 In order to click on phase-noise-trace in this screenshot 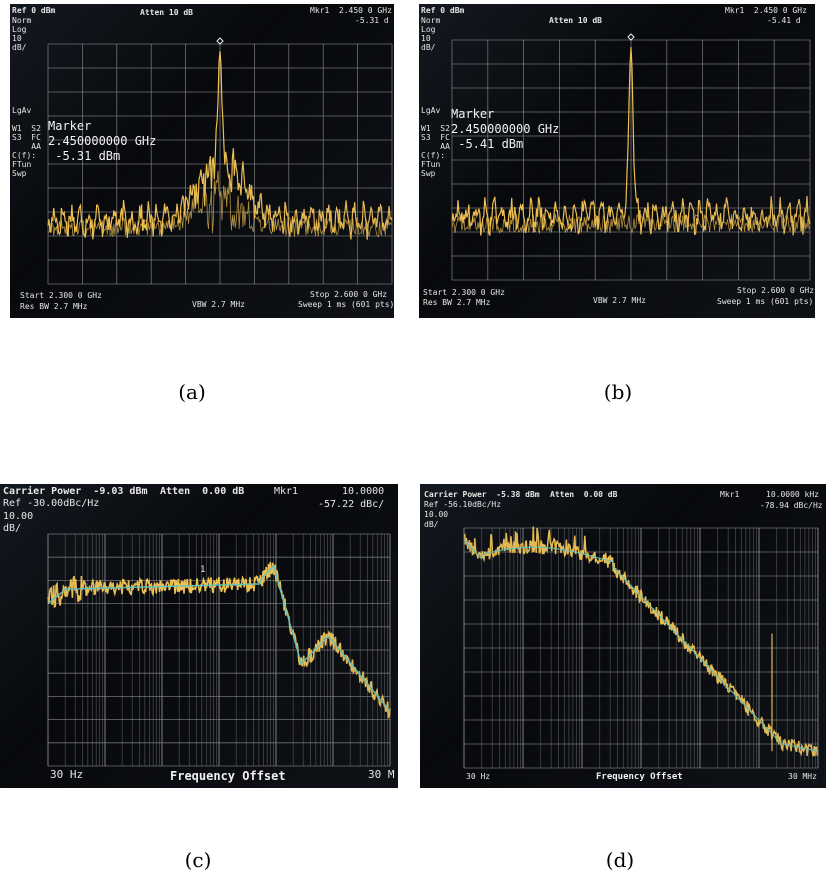, I will do `click(219, 640)`.